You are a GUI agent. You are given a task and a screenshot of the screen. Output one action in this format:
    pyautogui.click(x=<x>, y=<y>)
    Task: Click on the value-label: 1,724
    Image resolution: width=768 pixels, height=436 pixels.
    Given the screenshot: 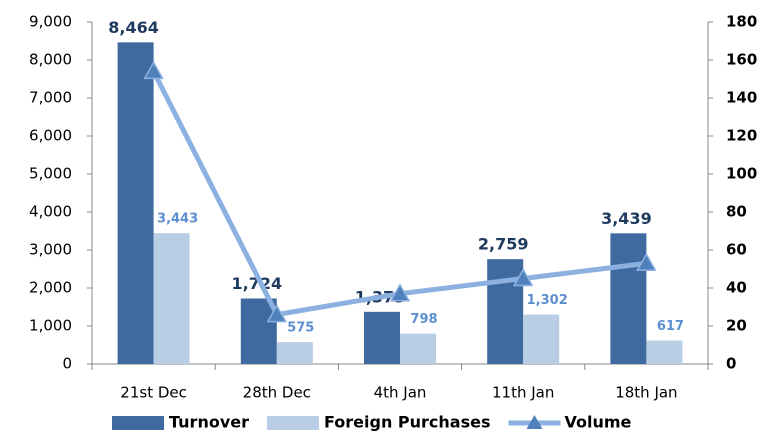 What is the action you would take?
    pyautogui.click(x=256, y=283)
    